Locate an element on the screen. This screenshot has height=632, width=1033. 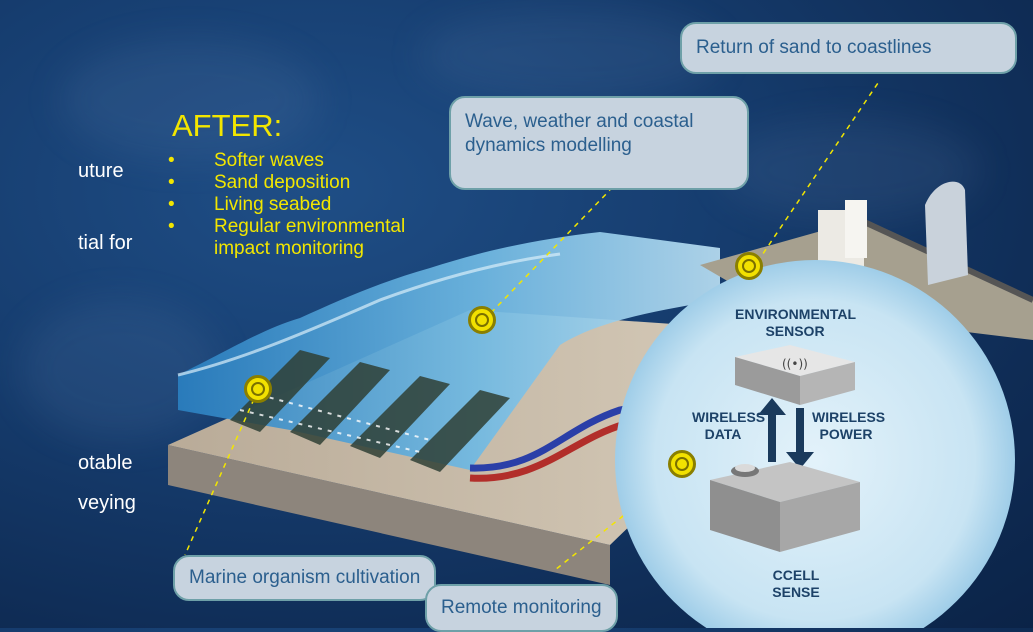
leader-marine is located at coordinates (221, 472).